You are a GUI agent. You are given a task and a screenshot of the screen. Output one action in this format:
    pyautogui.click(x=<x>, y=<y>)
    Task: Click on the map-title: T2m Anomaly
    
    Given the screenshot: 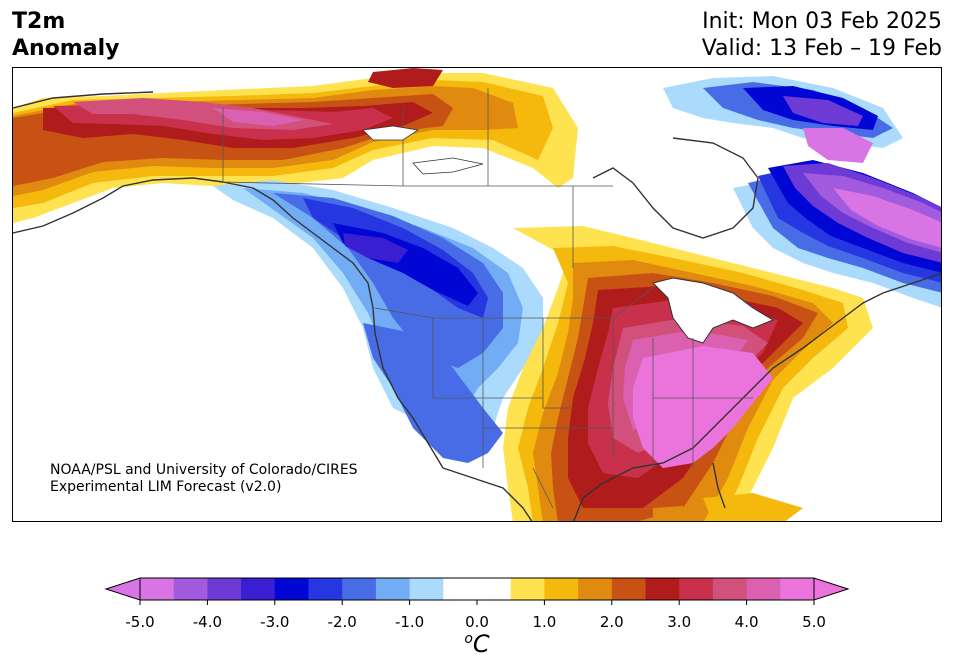 What is the action you would take?
    pyautogui.click(x=65, y=35)
    